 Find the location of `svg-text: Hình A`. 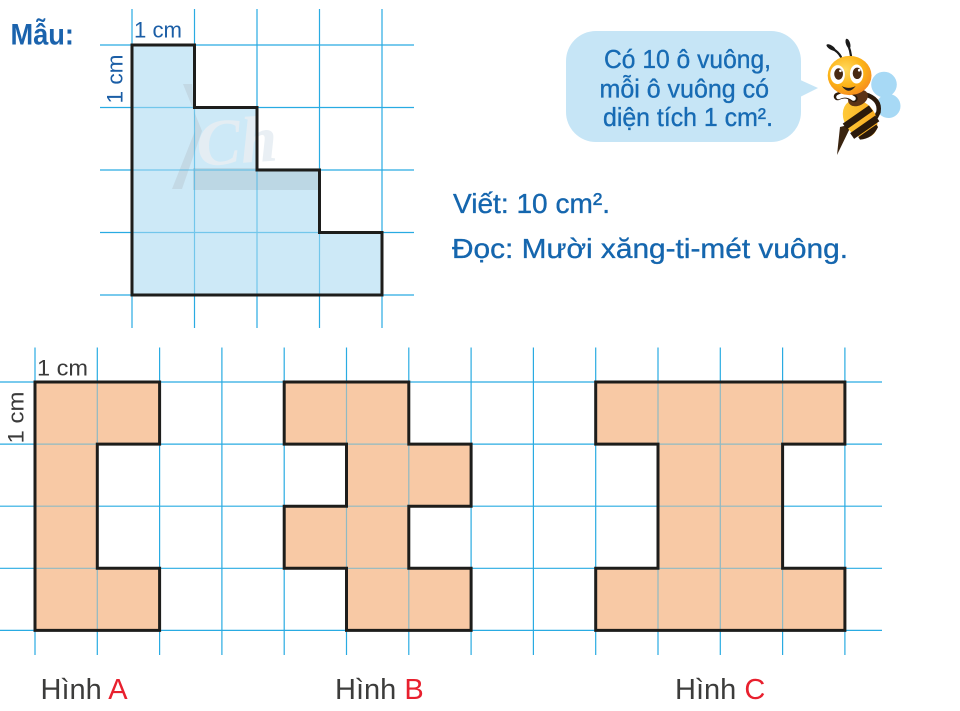

svg-text: Hình A is located at coordinates (85, 690).